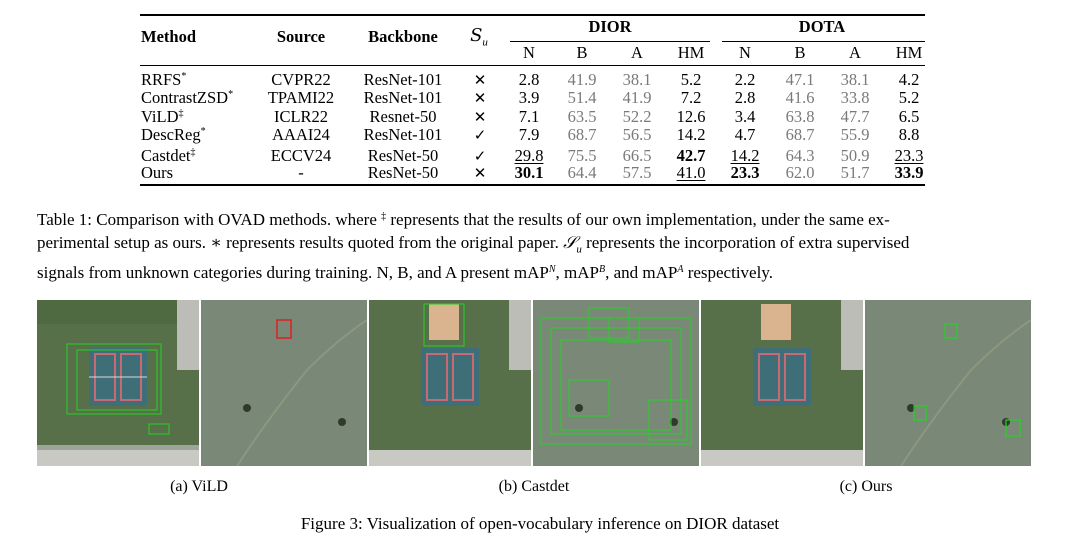 The width and height of the screenshot is (1080, 544). What do you see at coordinates (823, 41) in the screenshot?
I see `dota-group-rule` at bounding box center [823, 41].